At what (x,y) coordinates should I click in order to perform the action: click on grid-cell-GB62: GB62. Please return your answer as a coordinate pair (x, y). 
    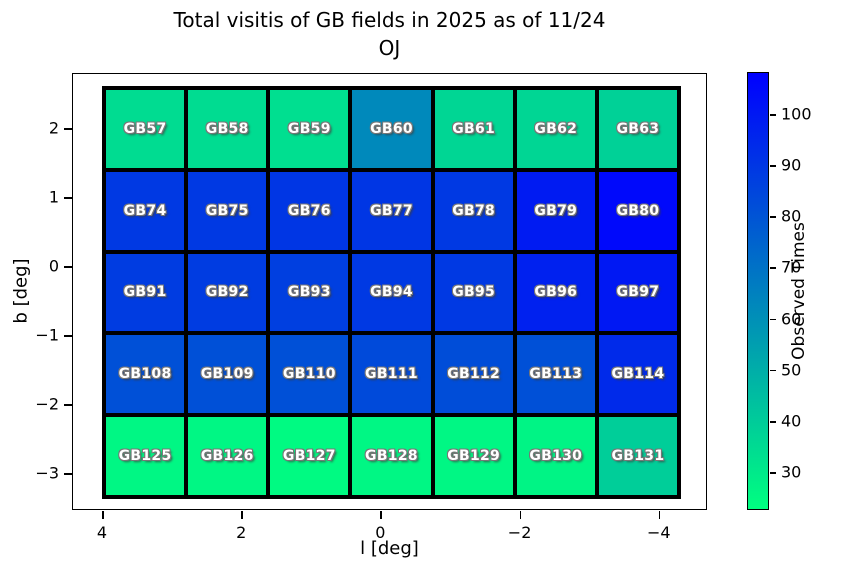
    Looking at the image, I should click on (555, 129).